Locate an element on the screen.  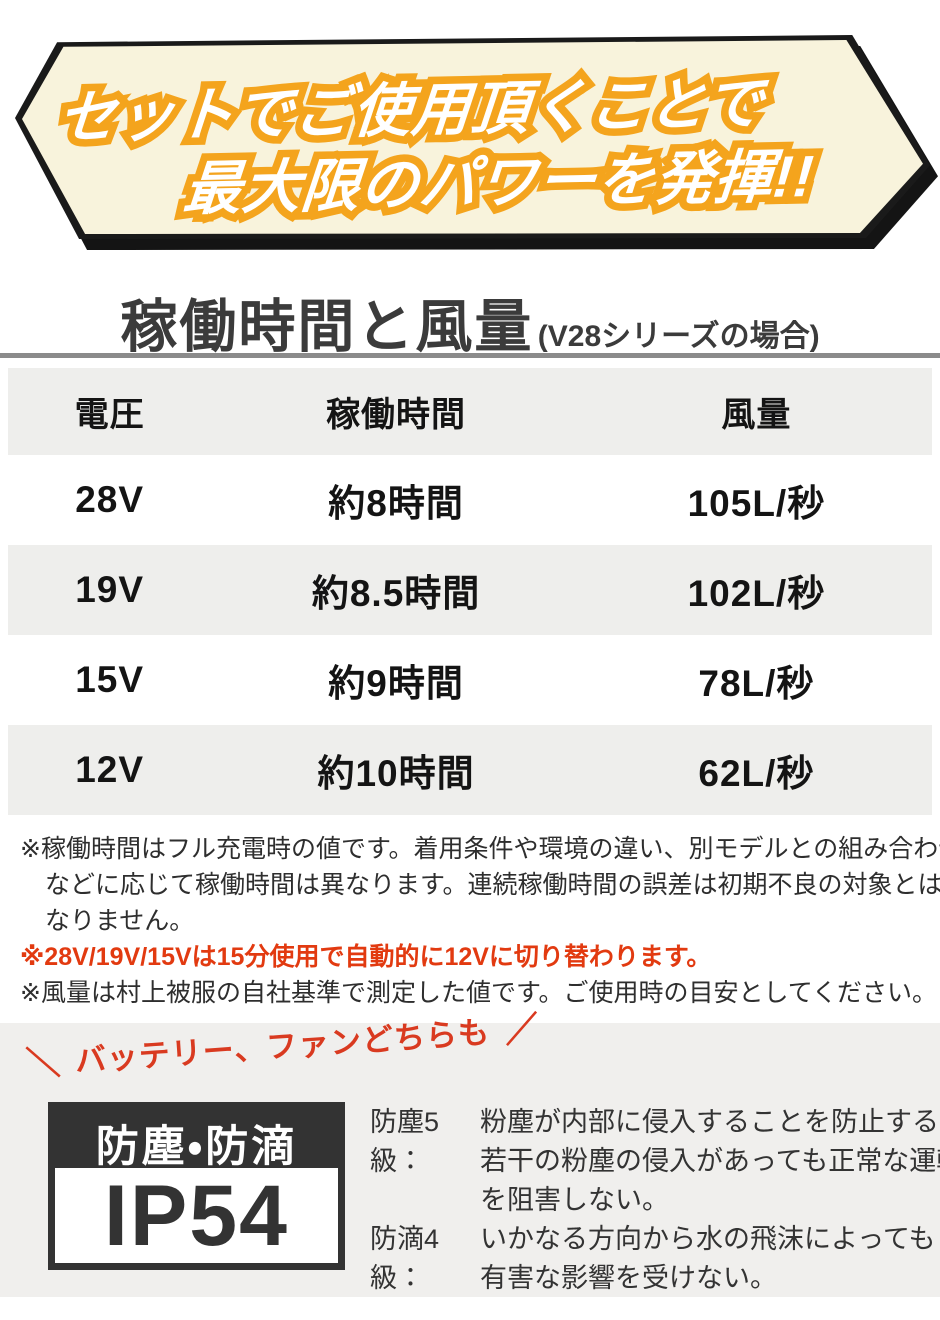
ip-description-line: 有害な影響を受けない。 is located at coordinates (628, 1278).